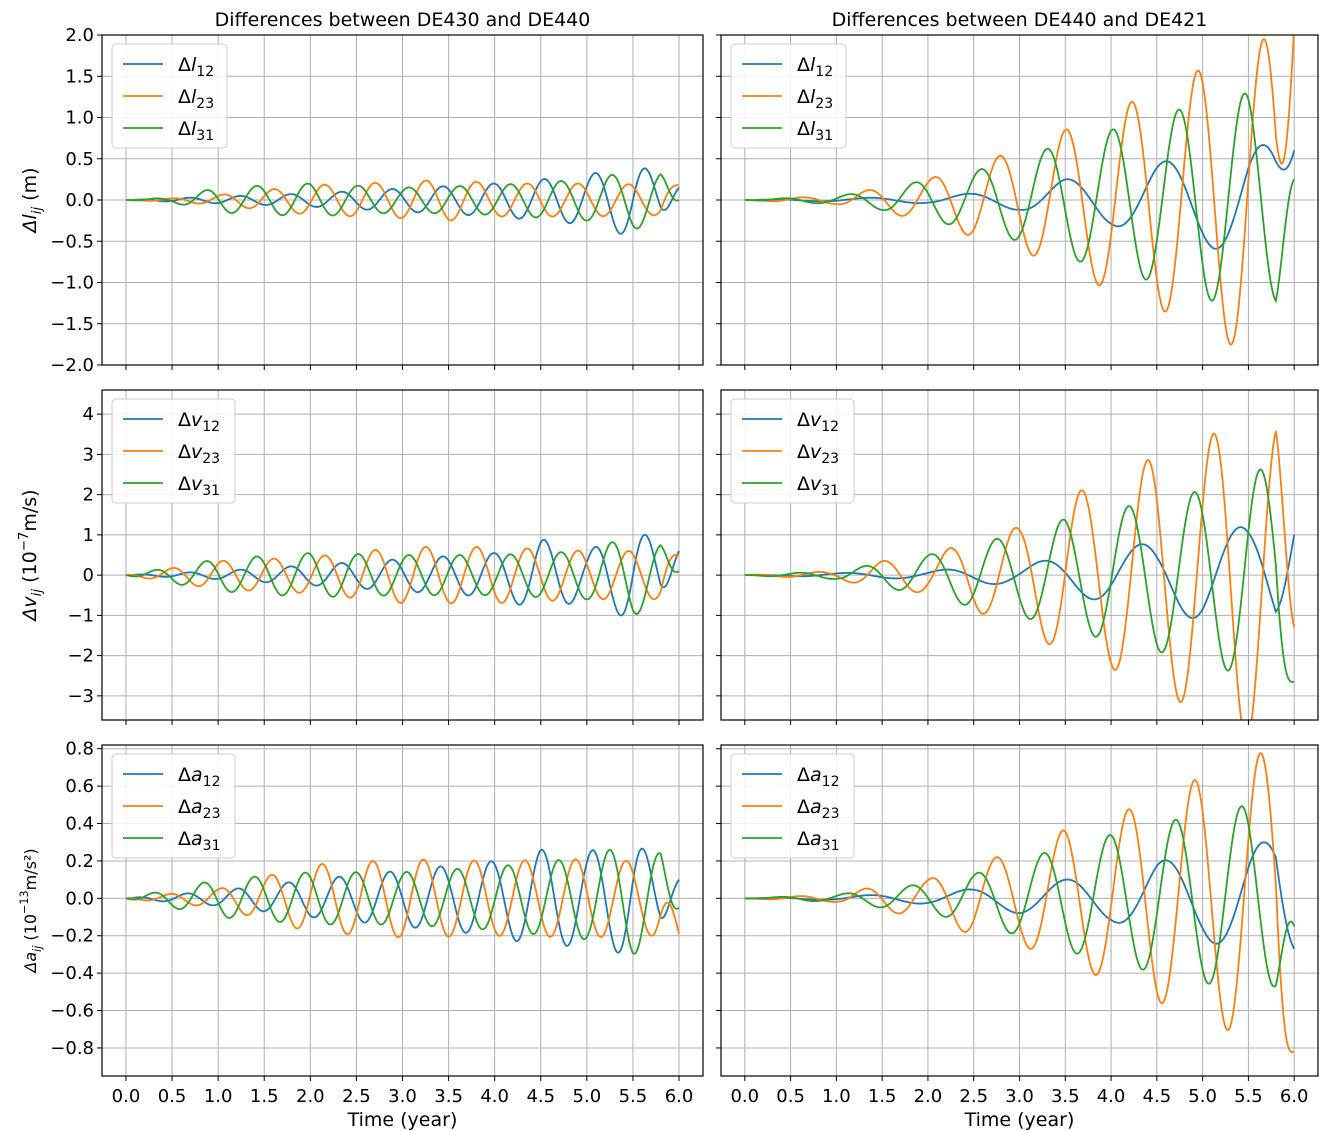 The width and height of the screenshot is (1319, 1131). Describe the element at coordinates (88, 414) in the screenshot. I see `y-tick-label: 4` at that location.